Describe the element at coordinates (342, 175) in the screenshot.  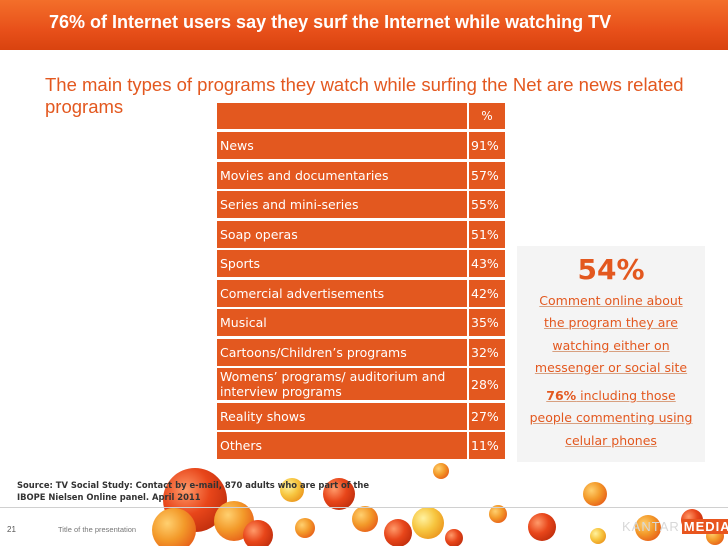
I see `row-label: Movies and documentaries` at that location.